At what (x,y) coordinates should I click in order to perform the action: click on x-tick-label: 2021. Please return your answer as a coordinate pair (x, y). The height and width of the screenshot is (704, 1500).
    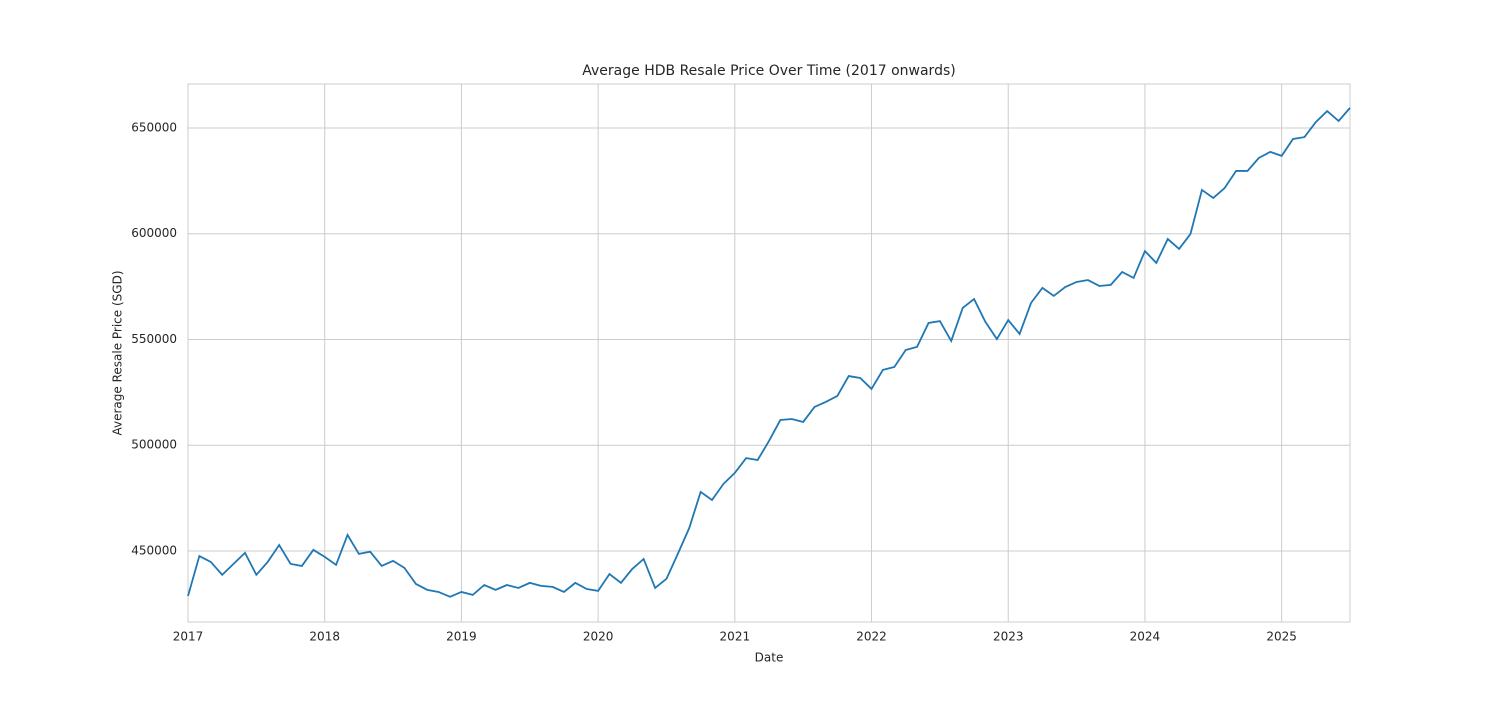
    Looking at the image, I should click on (735, 637).